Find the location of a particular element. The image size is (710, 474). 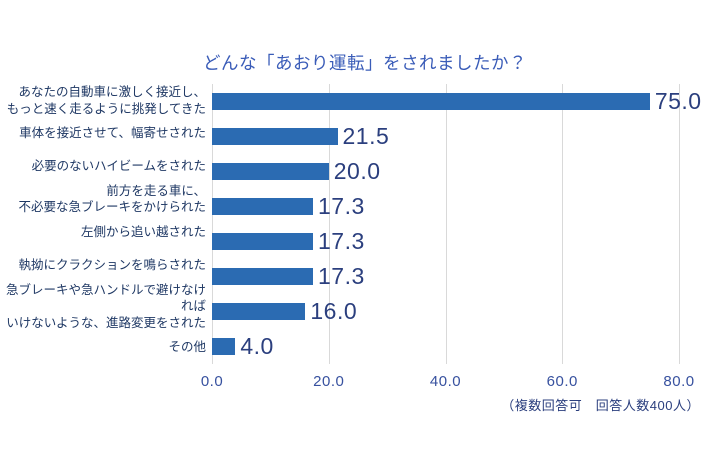

category-label-line: 急ブレーキや急ハンドルで避けなければ is located at coordinates (105, 298).